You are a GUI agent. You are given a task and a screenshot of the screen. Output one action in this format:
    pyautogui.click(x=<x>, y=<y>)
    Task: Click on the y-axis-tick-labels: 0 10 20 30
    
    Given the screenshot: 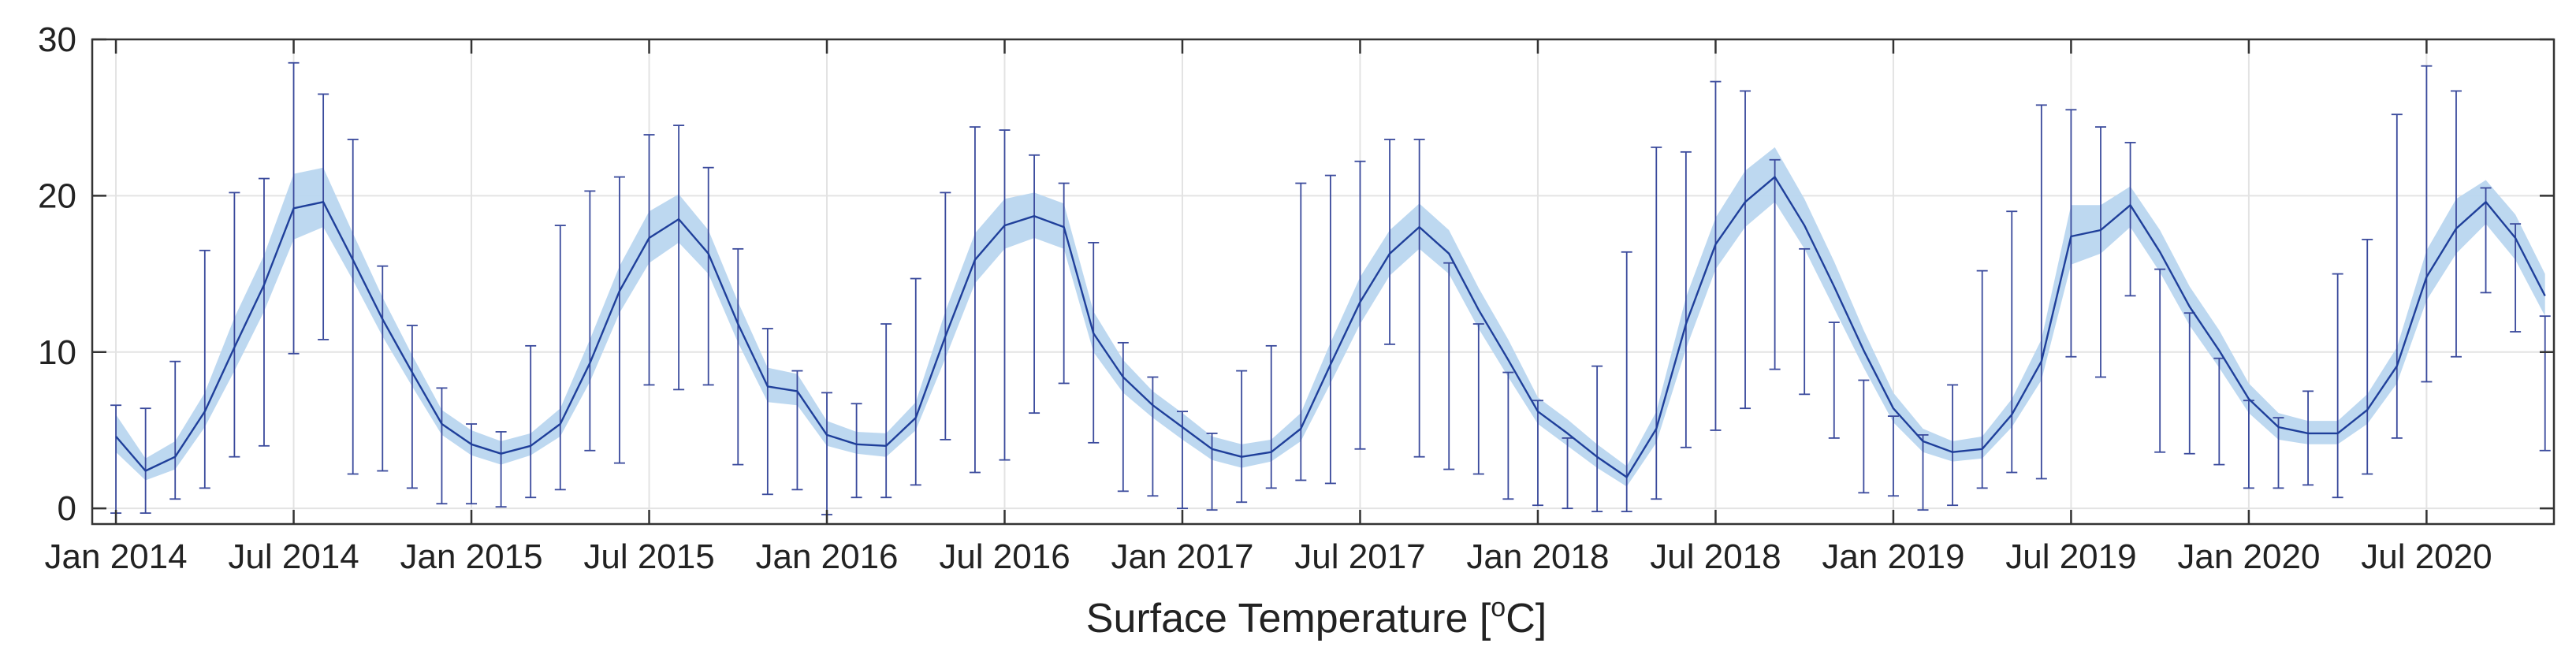 What is the action you would take?
    pyautogui.click(x=57, y=274)
    